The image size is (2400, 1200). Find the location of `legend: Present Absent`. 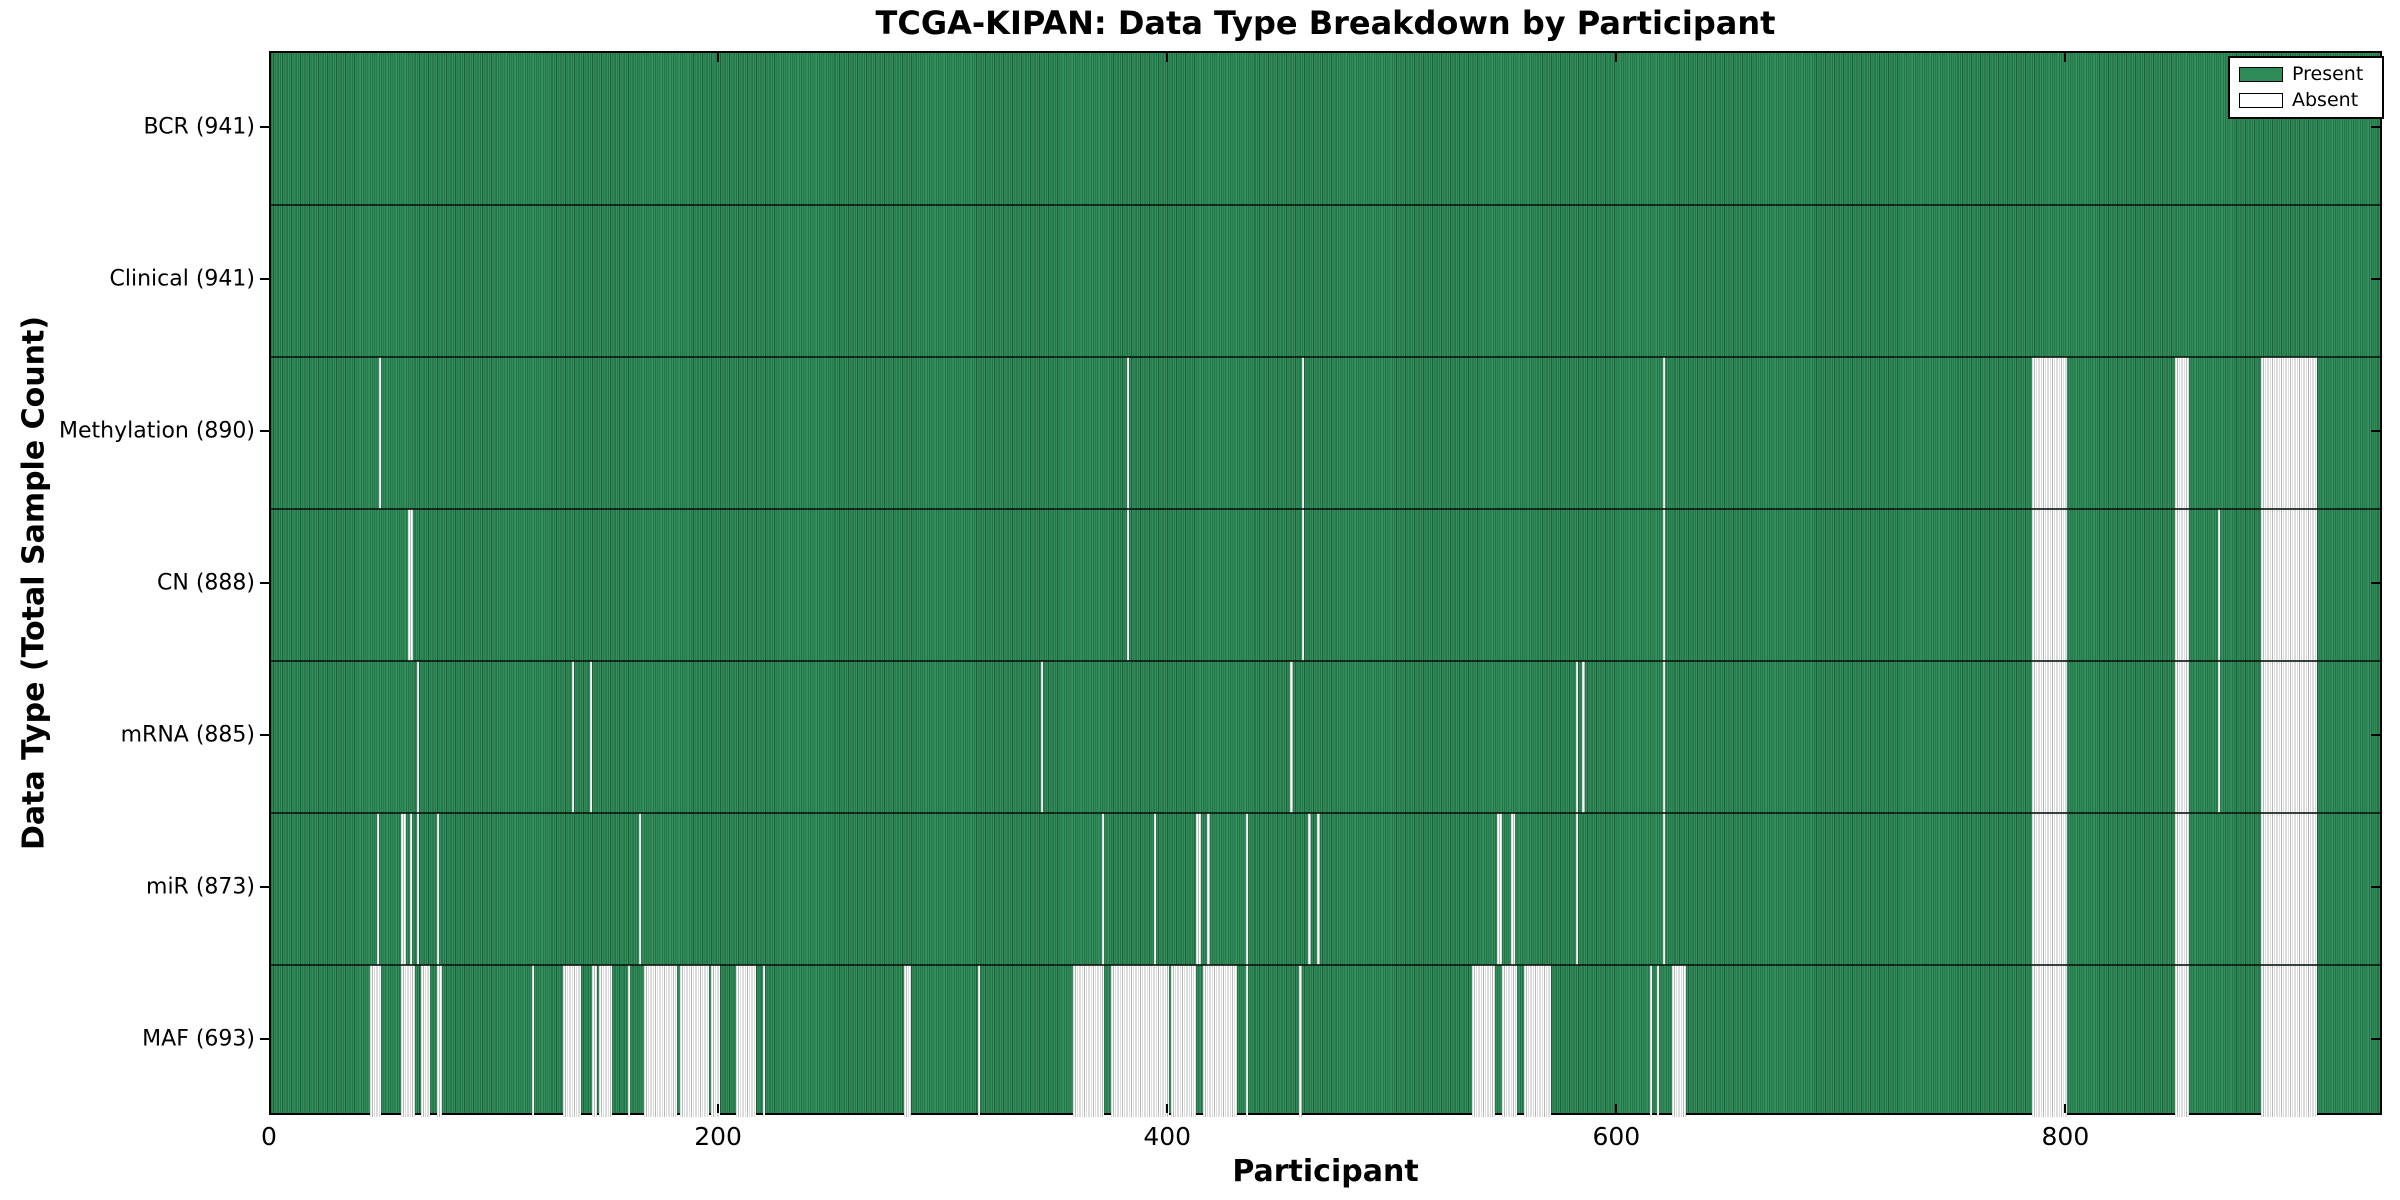

legend: Present Absent is located at coordinates (2306, 87).